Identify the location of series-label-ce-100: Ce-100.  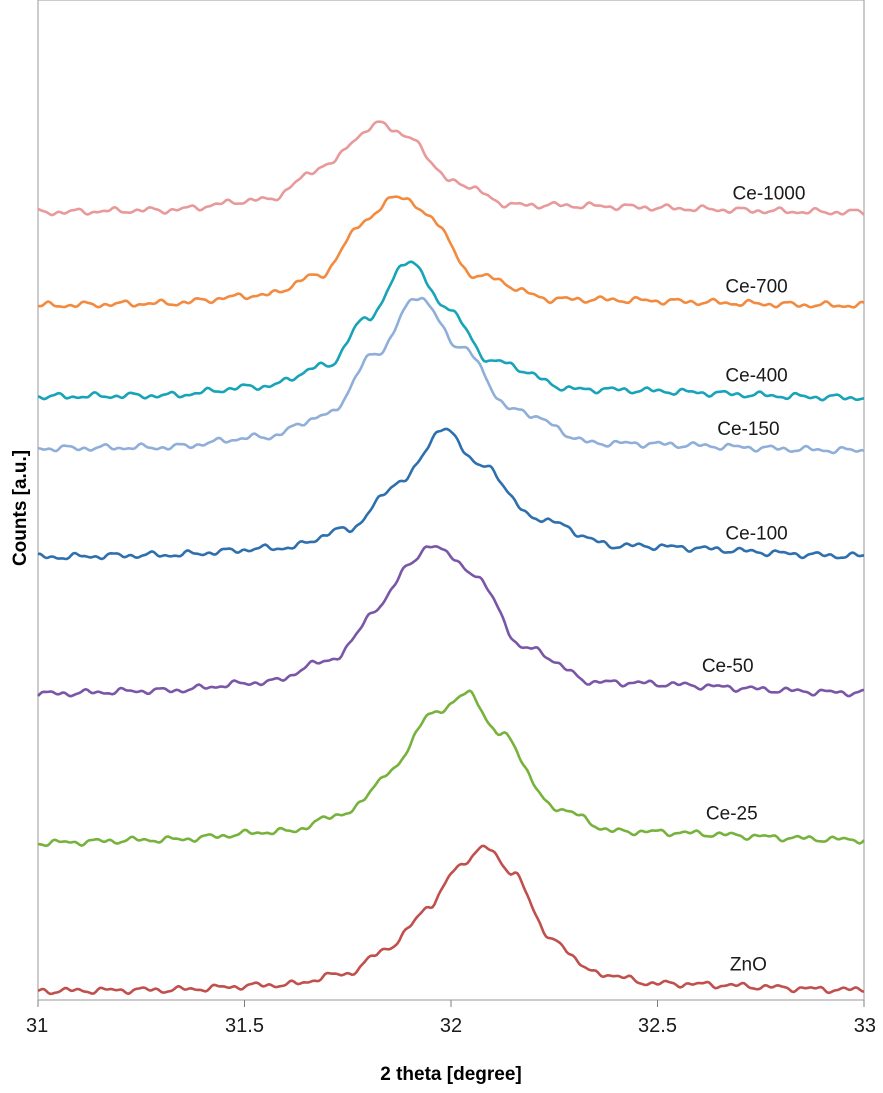
(756, 533).